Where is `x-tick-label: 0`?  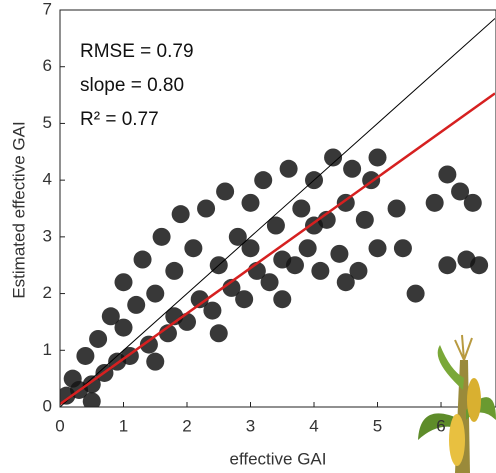 x-tick-label: 0 is located at coordinates (59, 425).